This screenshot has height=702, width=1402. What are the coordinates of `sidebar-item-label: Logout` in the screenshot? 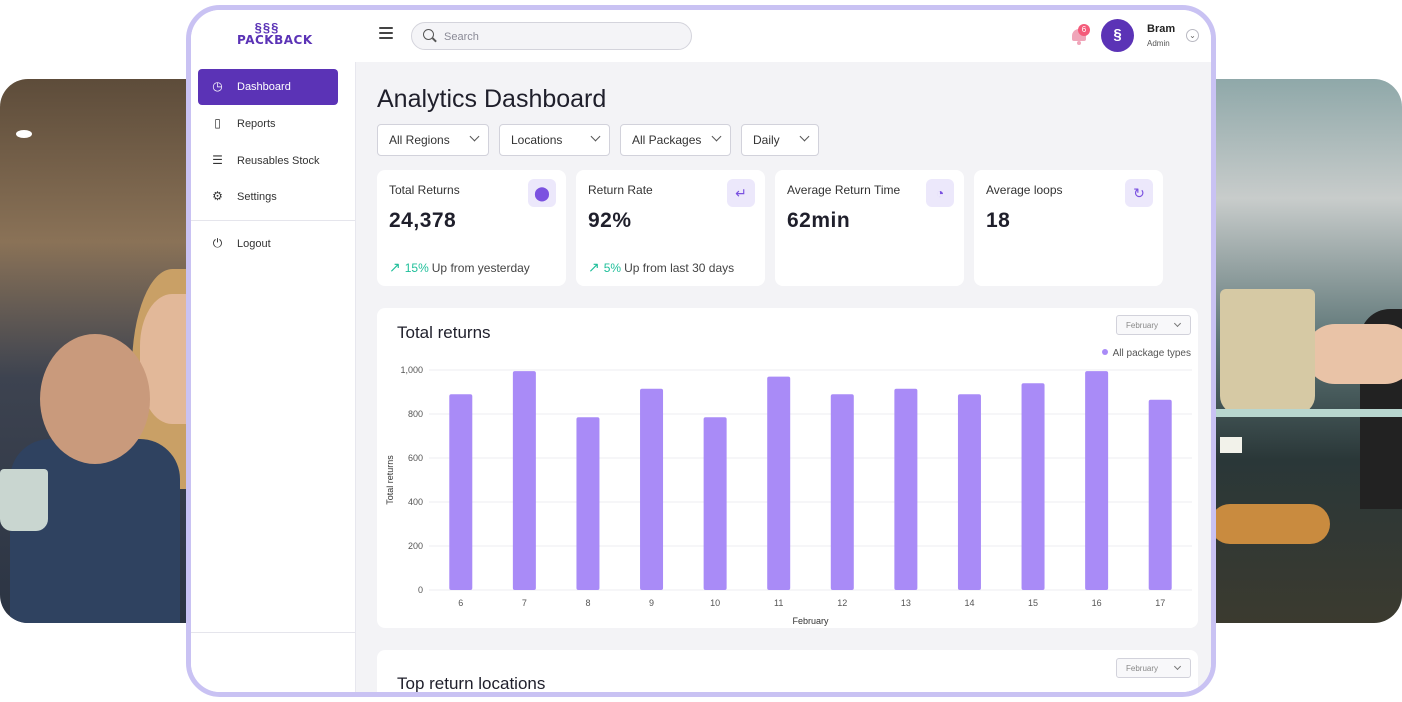 It's located at (254, 244).